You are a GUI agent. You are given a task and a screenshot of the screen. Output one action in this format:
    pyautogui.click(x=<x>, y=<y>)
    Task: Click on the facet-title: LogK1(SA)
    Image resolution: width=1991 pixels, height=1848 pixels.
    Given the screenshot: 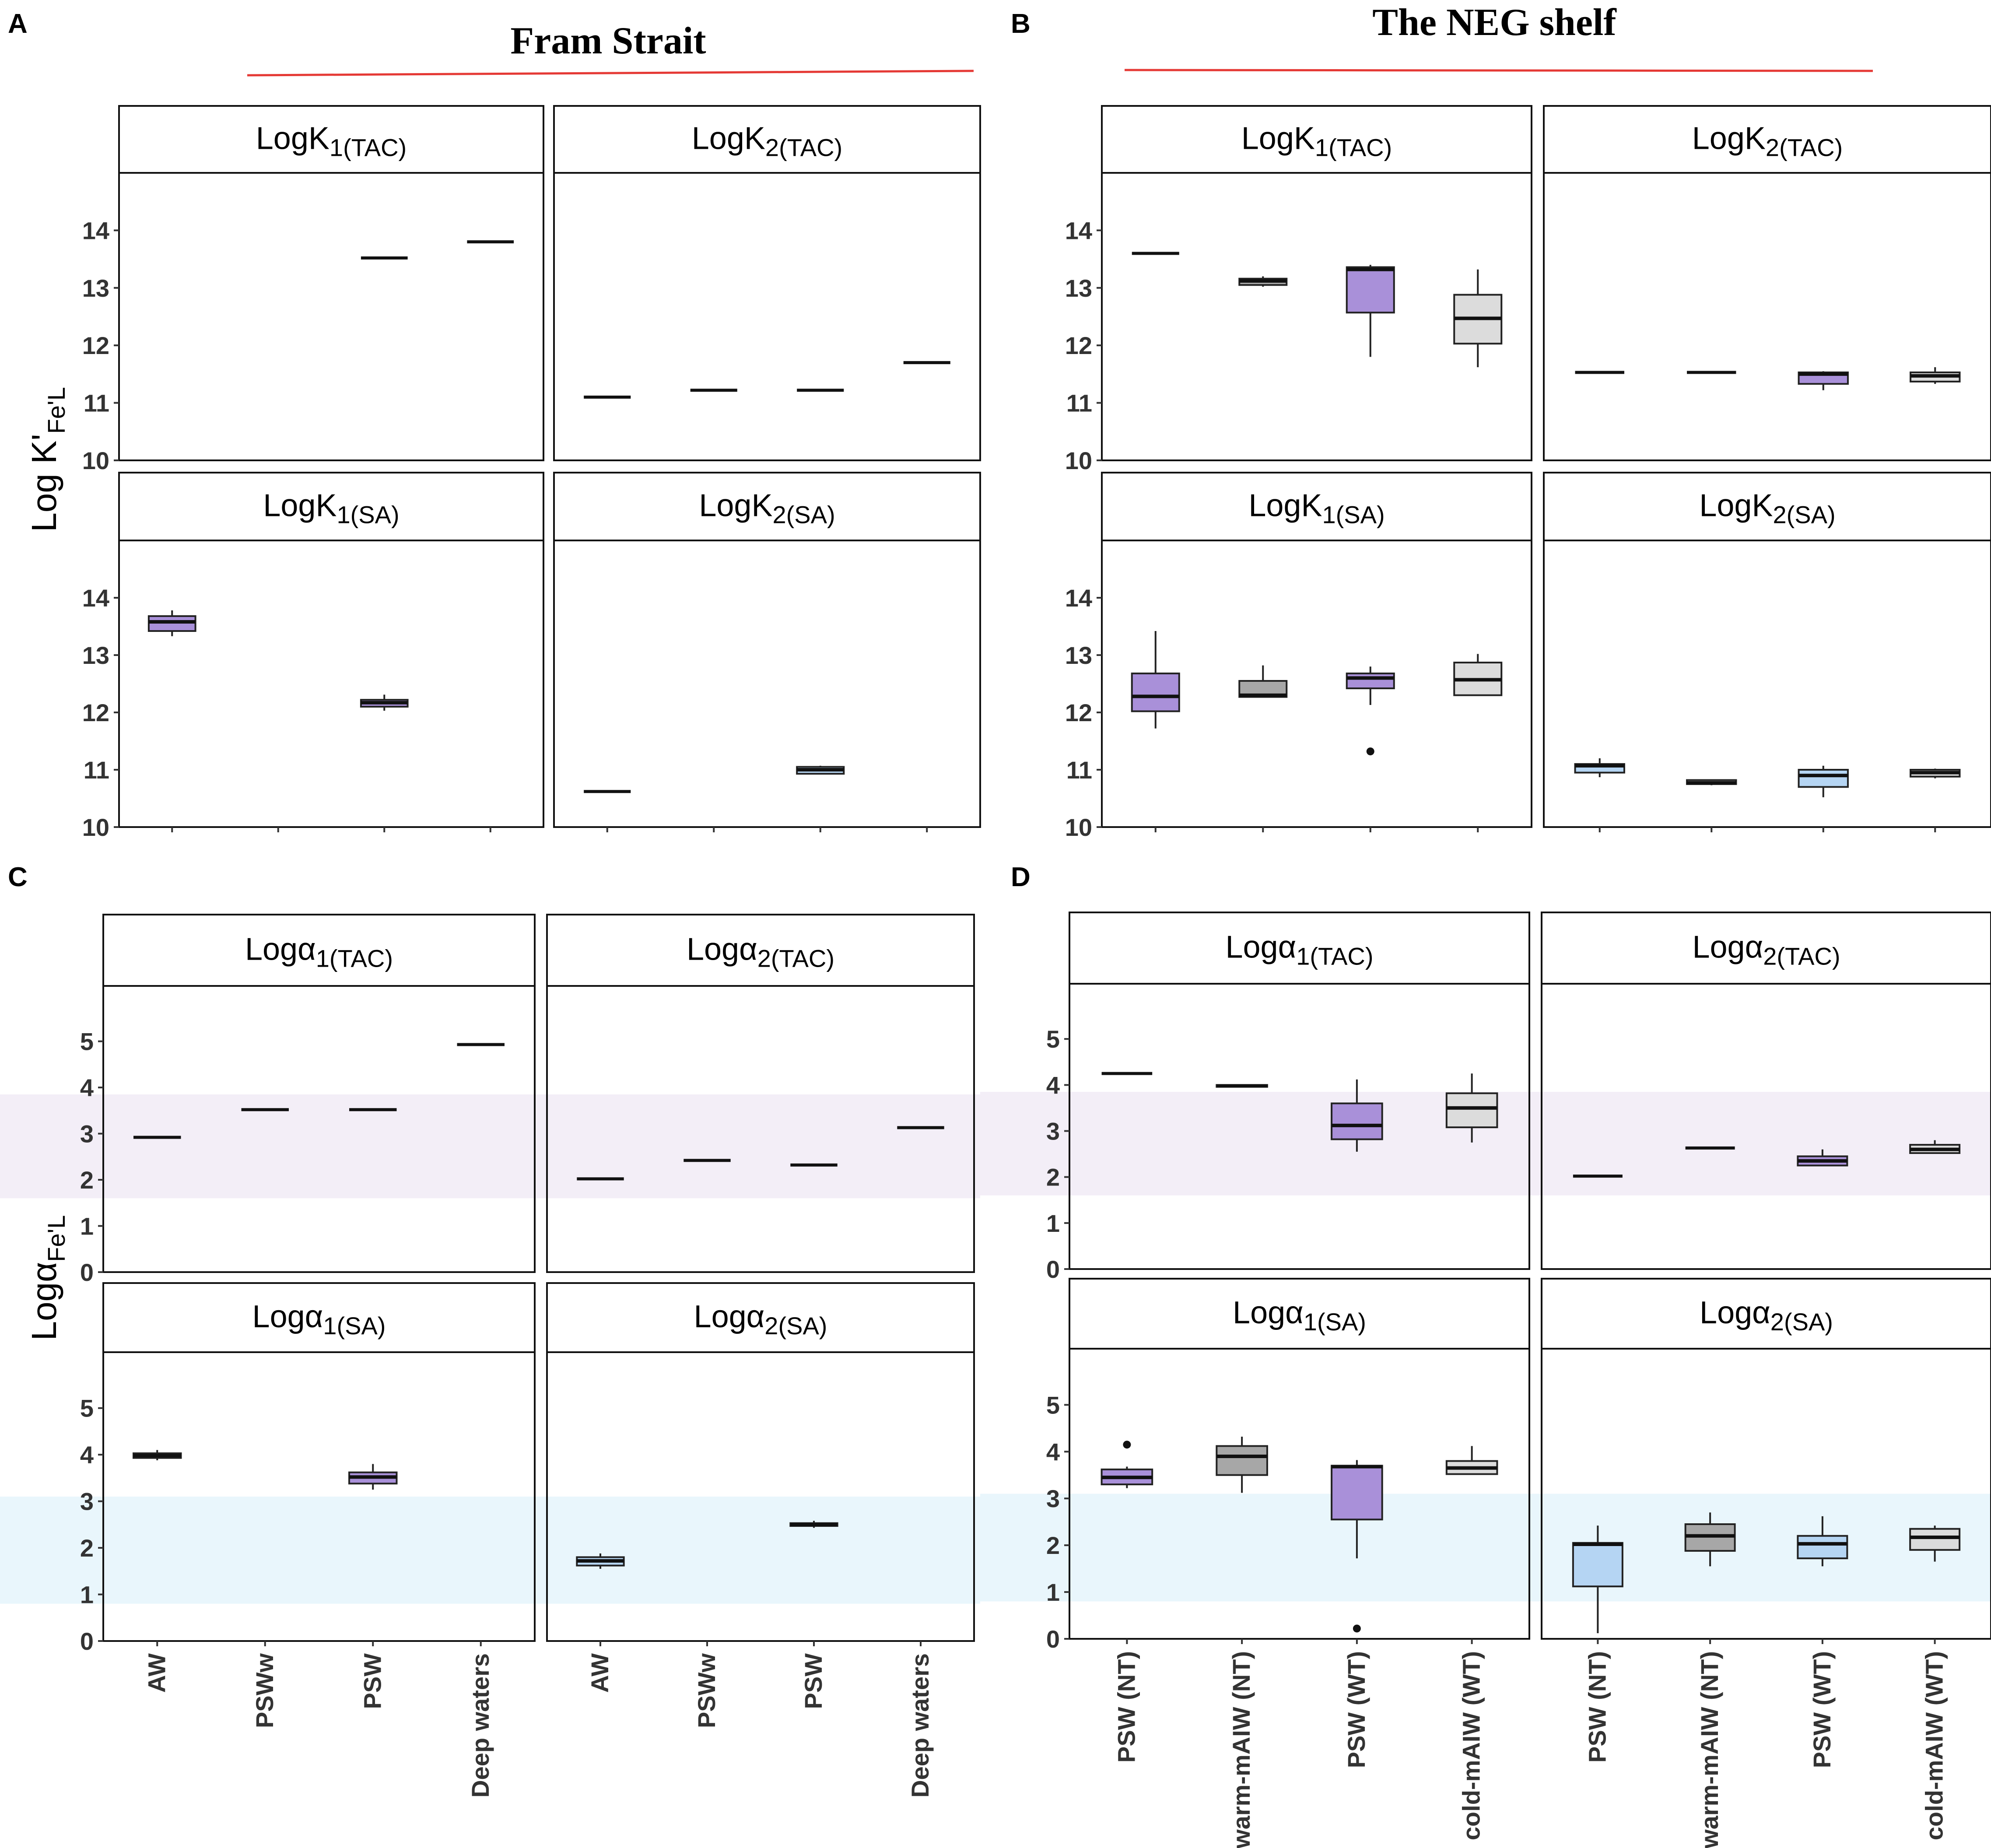 What is the action you would take?
    pyautogui.click(x=1316, y=508)
    